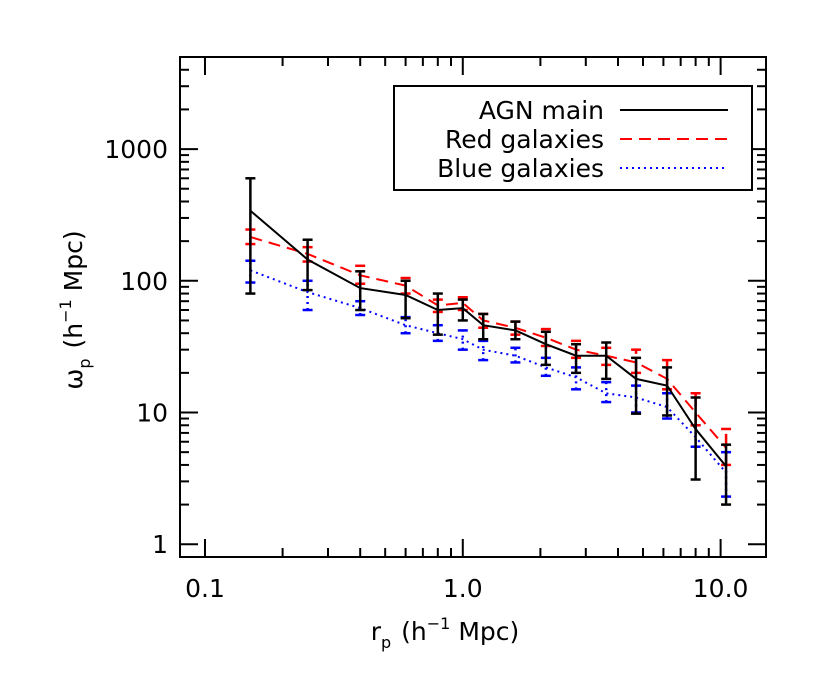 The image size is (830, 675). What do you see at coordinates (160, 544) in the screenshot?
I see `y-tick-label: 1` at bounding box center [160, 544].